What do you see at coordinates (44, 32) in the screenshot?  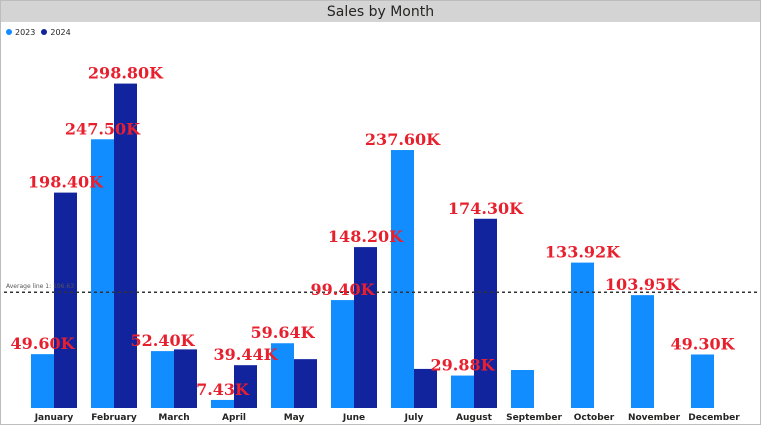 I see `legend-dot-2024` at bounding box center [44, 32].